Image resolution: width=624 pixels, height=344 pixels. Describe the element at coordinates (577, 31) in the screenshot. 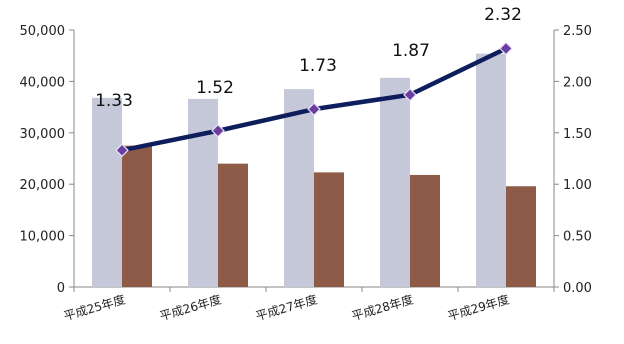

I see `right-tick-label: 2.50` at that location.